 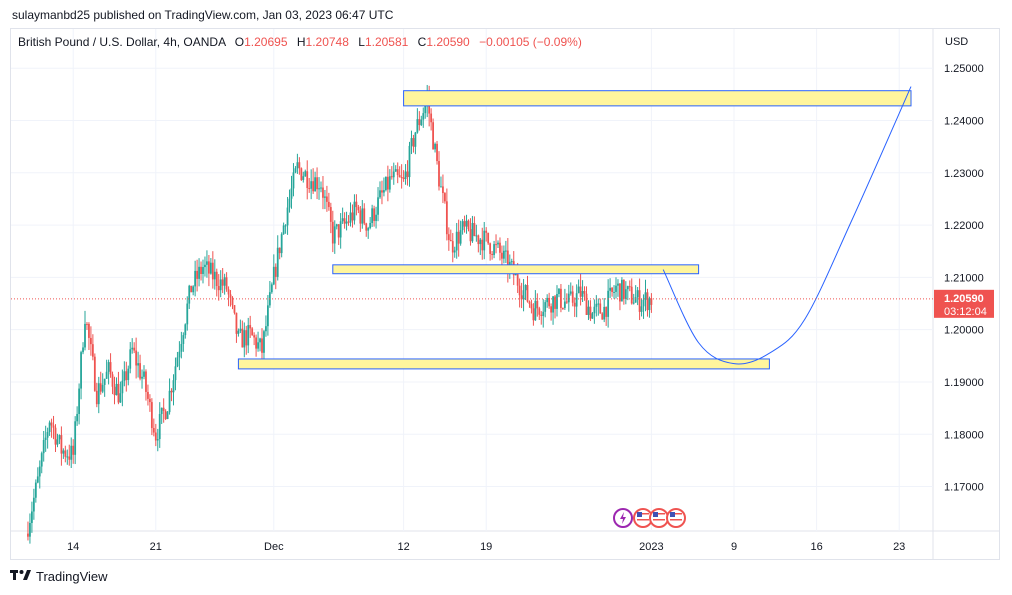 What do you see at coordinates (156, 547) in the screenshot?
I see `x-tick-label: 21` at bounding box center [156, 547].